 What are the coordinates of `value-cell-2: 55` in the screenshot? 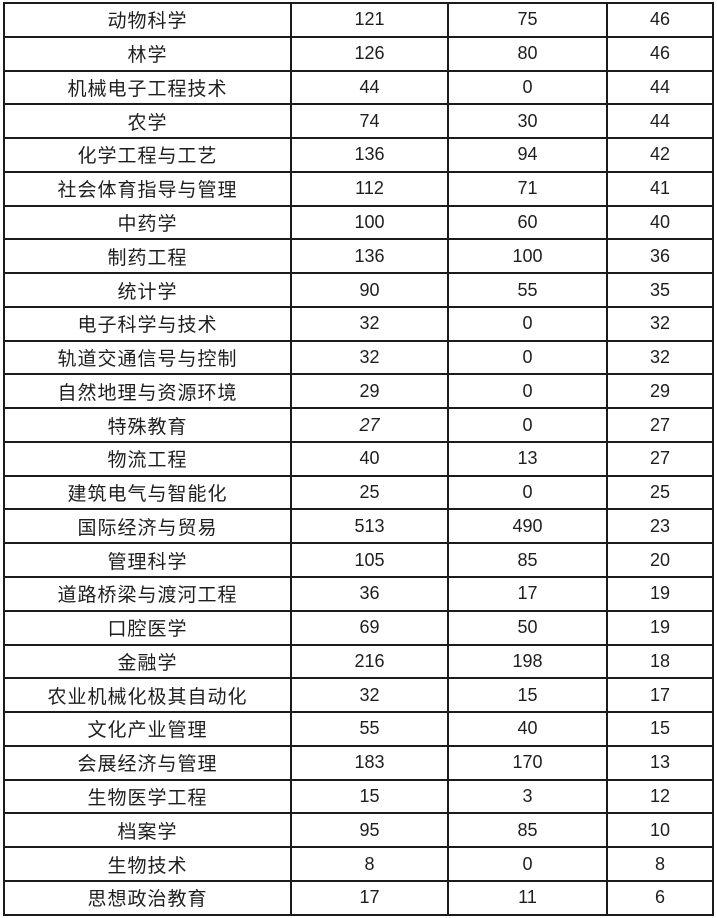 It's located at (527, 290).